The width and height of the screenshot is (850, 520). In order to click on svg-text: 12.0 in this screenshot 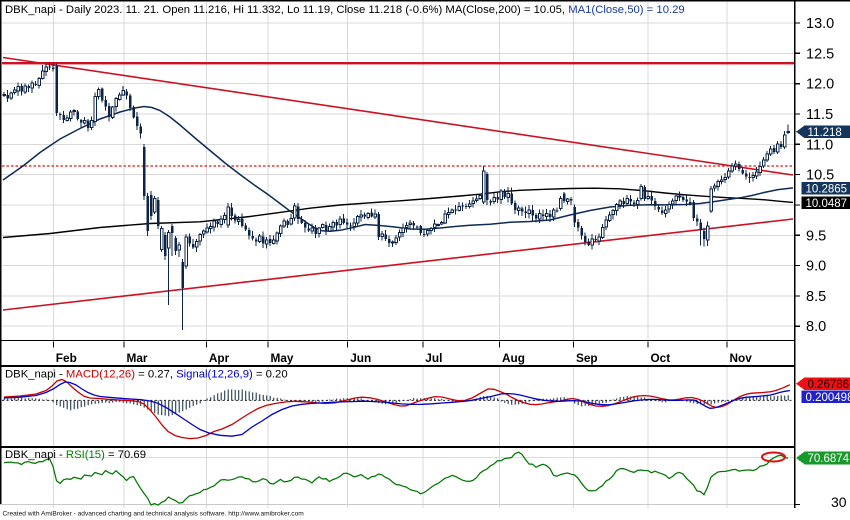, I will do `click(820, 85)`.